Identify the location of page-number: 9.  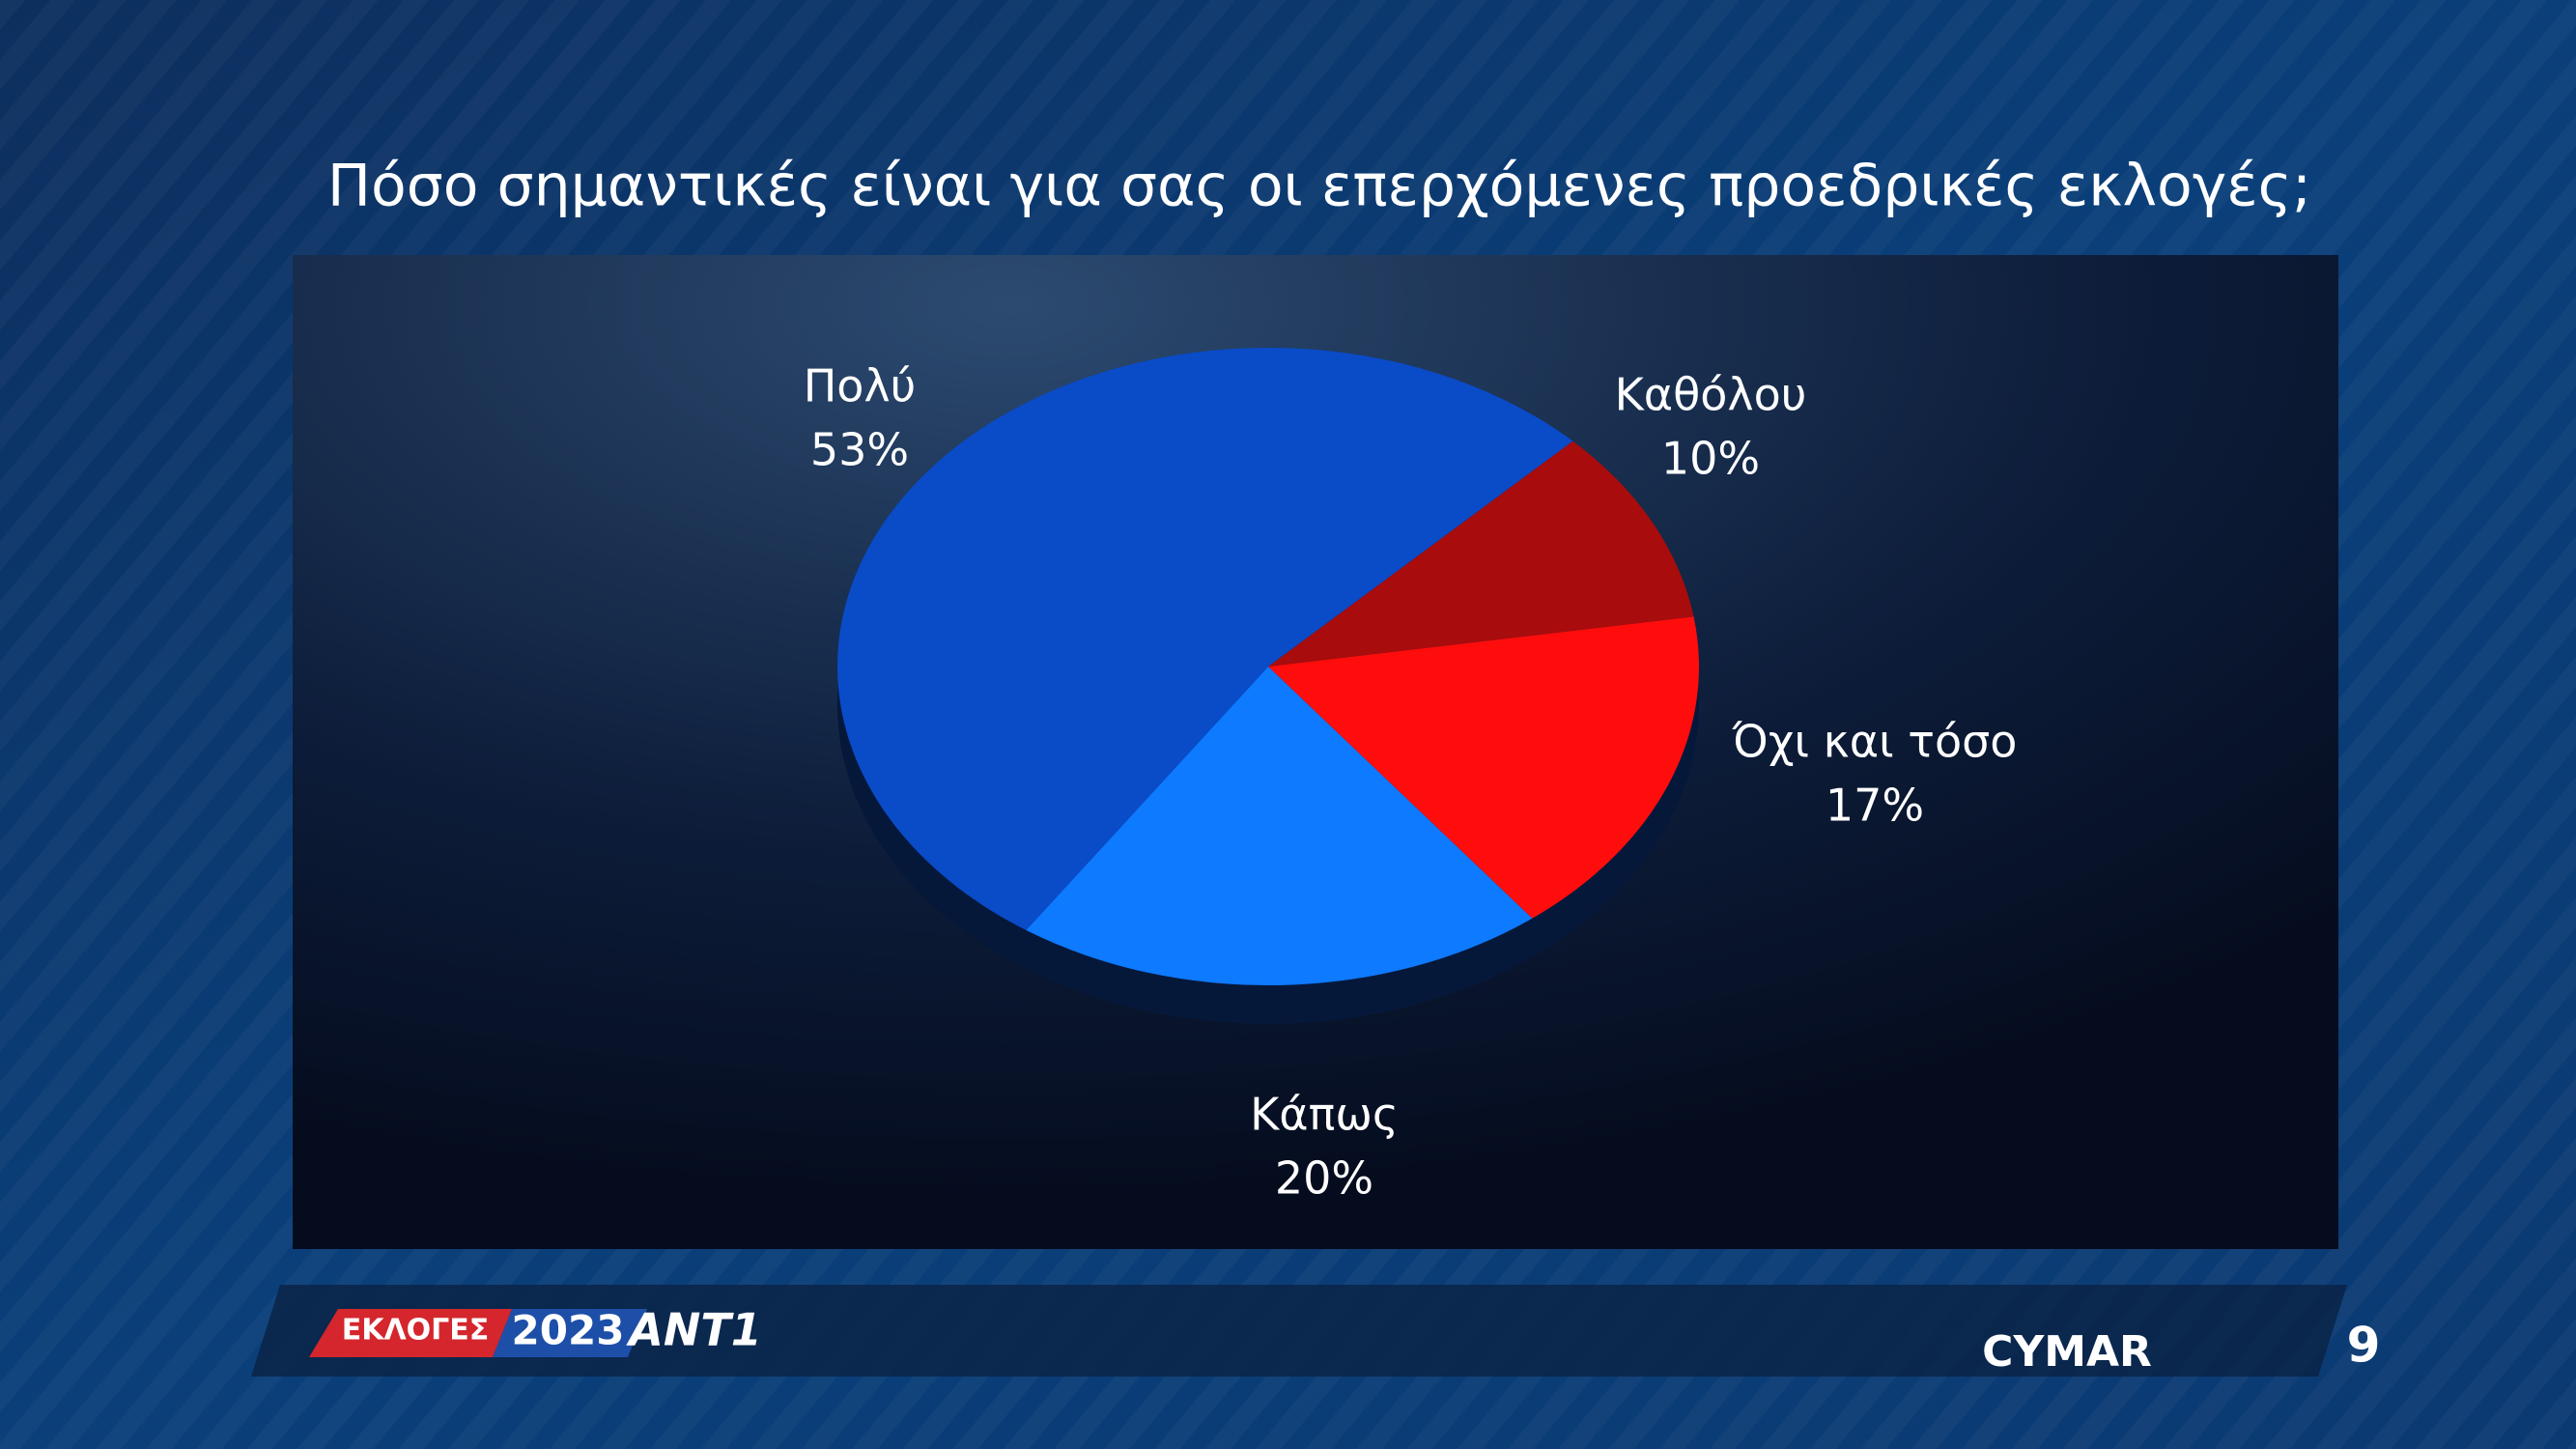
(2364, 1346).